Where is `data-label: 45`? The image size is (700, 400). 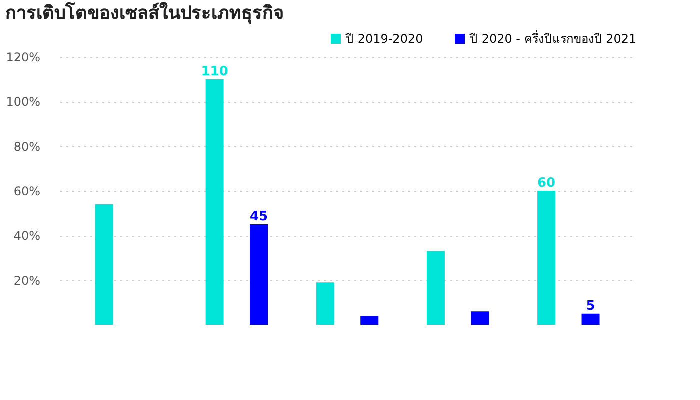 data-label: 45 is located at coordinates (259, 217).